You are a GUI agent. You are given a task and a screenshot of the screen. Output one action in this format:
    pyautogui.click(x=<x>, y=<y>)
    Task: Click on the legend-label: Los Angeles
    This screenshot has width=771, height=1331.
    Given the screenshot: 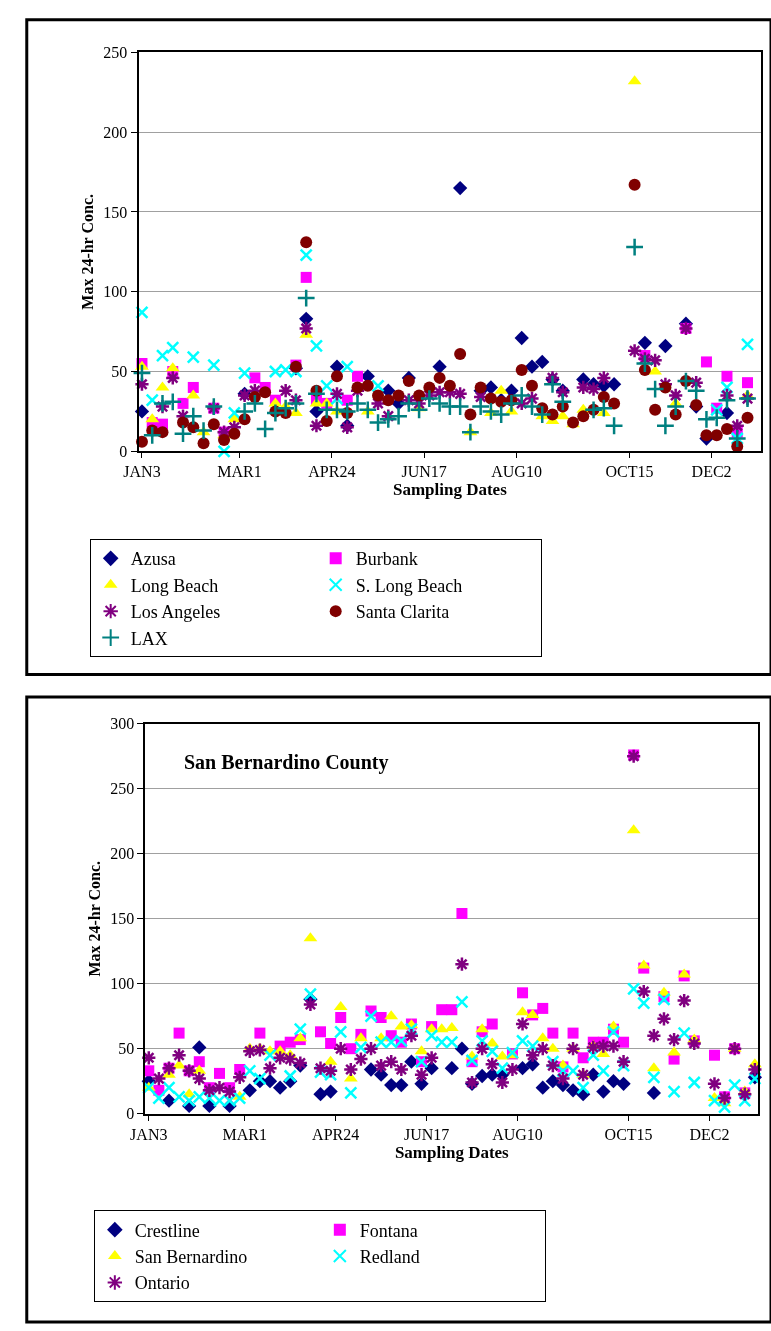 What is the action you would take?
    pyautogui.click(x=175, y=612)
    